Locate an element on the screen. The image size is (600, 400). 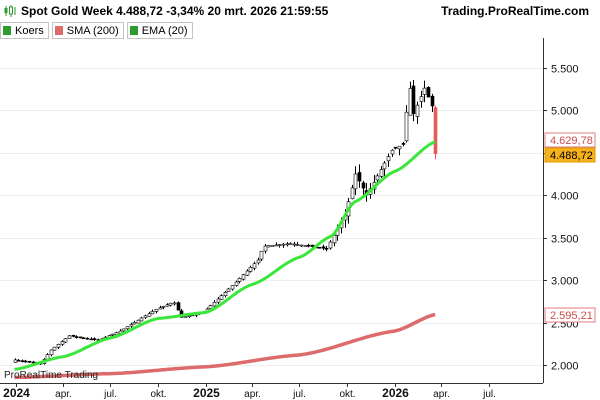
legend-item-ema: EMA (20) is located at coordinates (159, 30).